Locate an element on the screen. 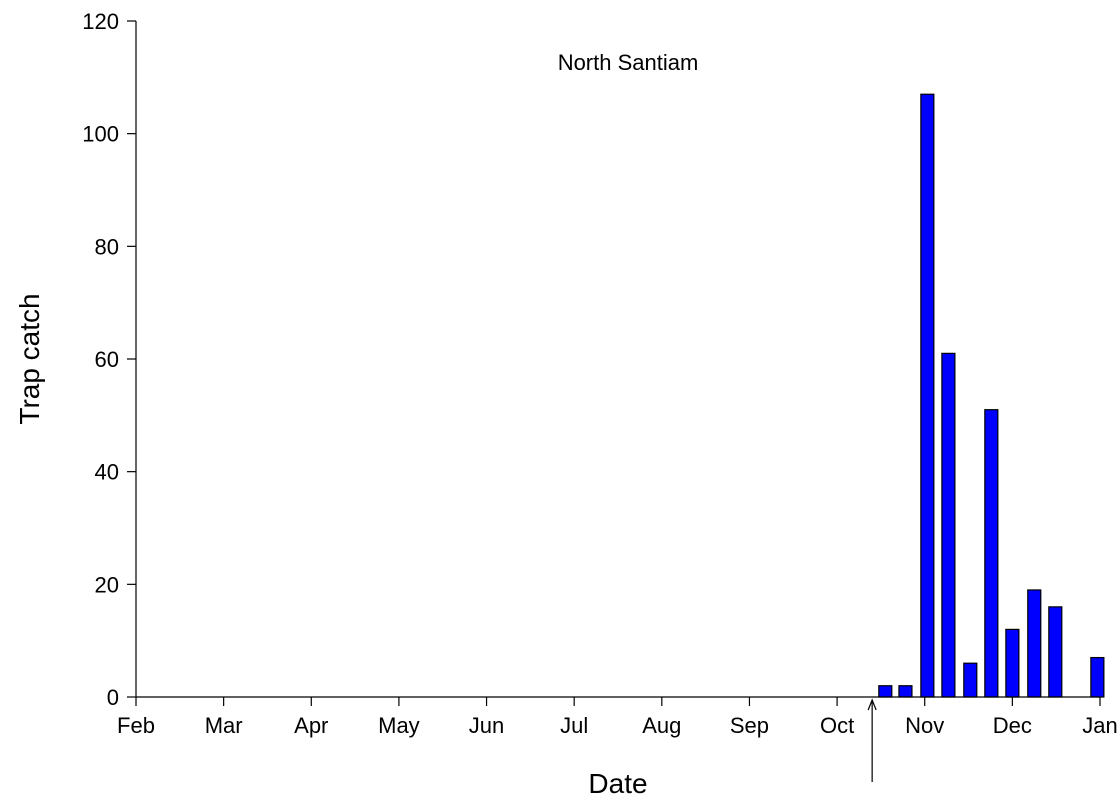 This screenshot has width=1117, height=807. x-tick-label: Jun is located at coordinates (486, 725).